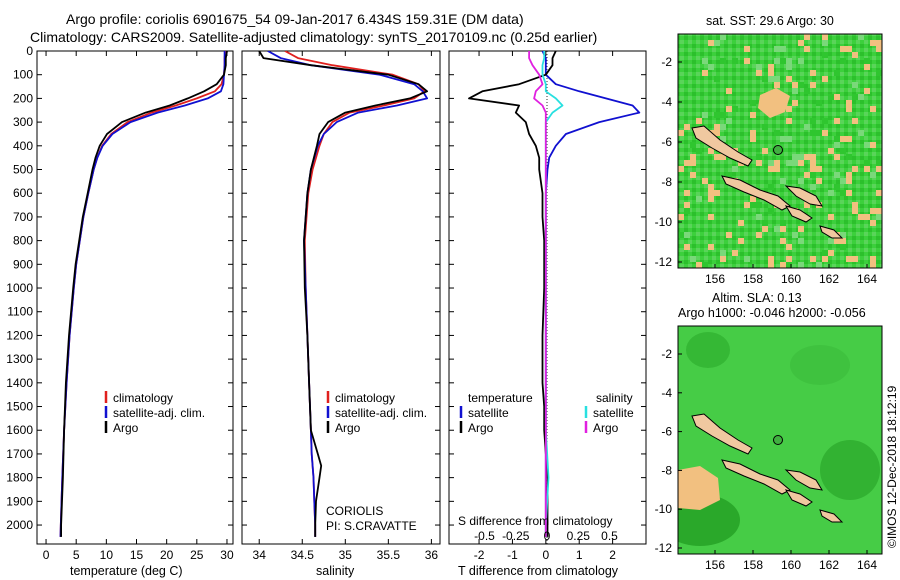  Describe the element at coordinates (829, 279) in the screenshot. I see `map-x-tick-label: 162` at that location.